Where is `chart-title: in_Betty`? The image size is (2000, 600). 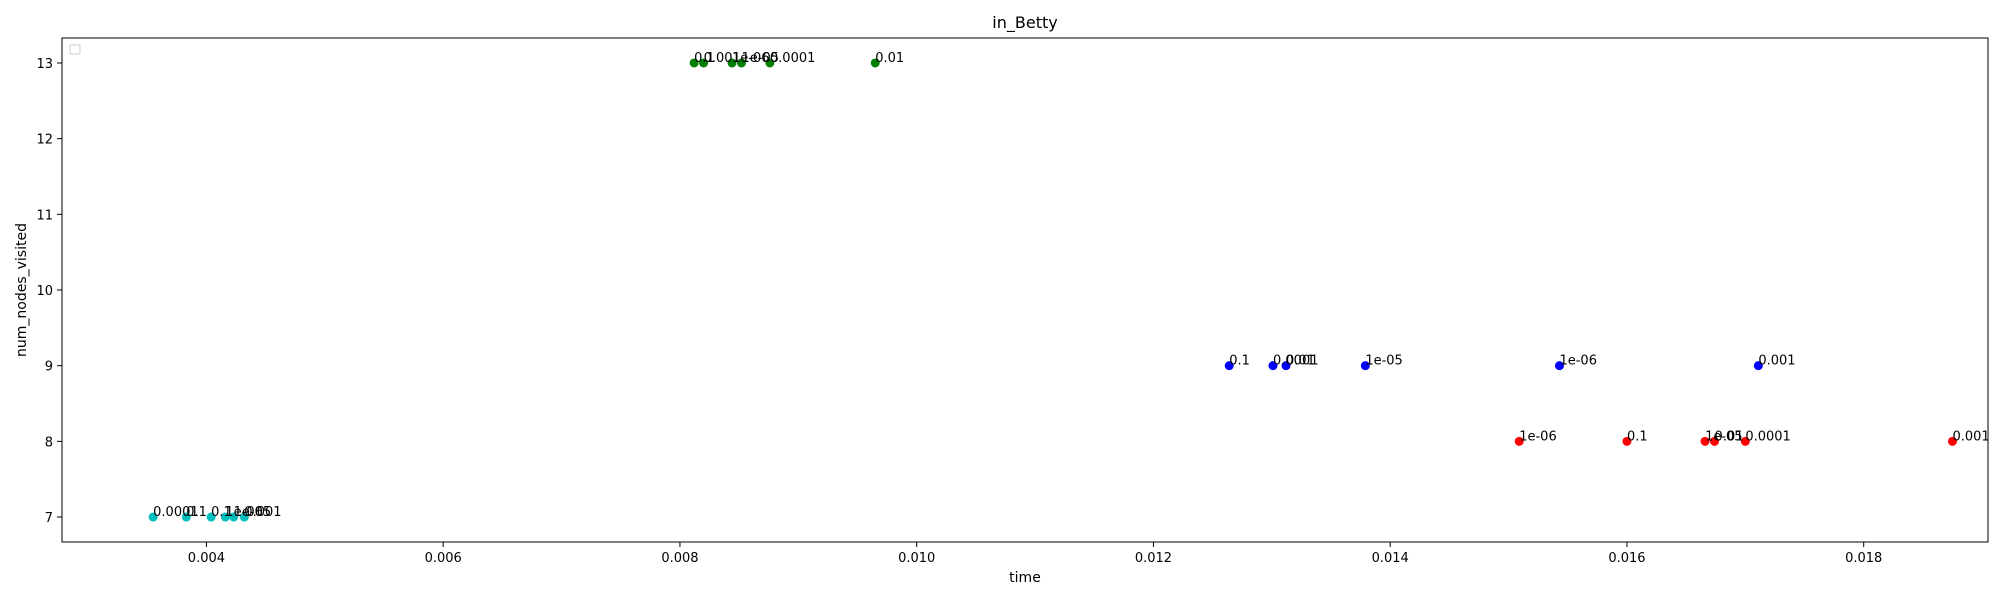 chart-title: in_Betty is located at coordinates (1024, 23).